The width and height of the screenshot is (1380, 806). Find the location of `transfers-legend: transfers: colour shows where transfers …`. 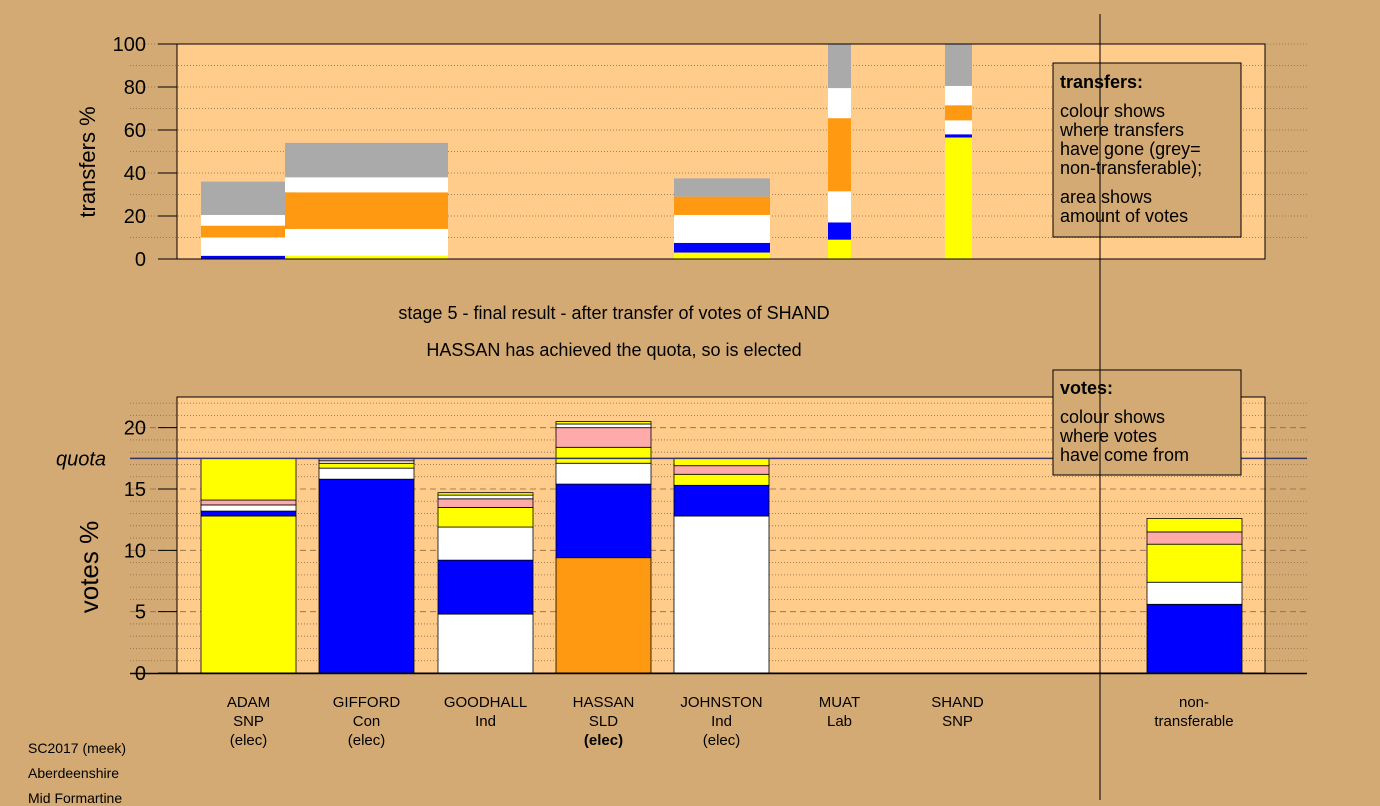

transfers-legend: transfers: colour shows where transfers … is located at coordinates (1147, 150).